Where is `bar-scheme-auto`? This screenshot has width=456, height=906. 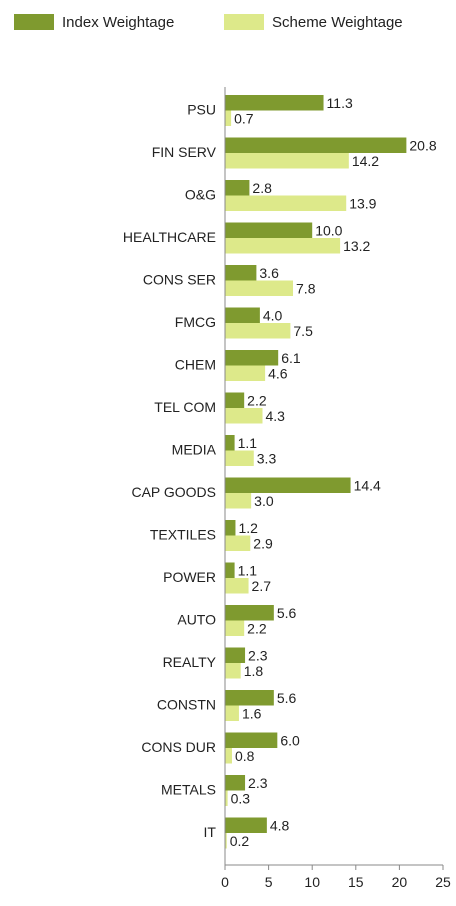
bar-scheme-auto is located at coordinates (235, 628).